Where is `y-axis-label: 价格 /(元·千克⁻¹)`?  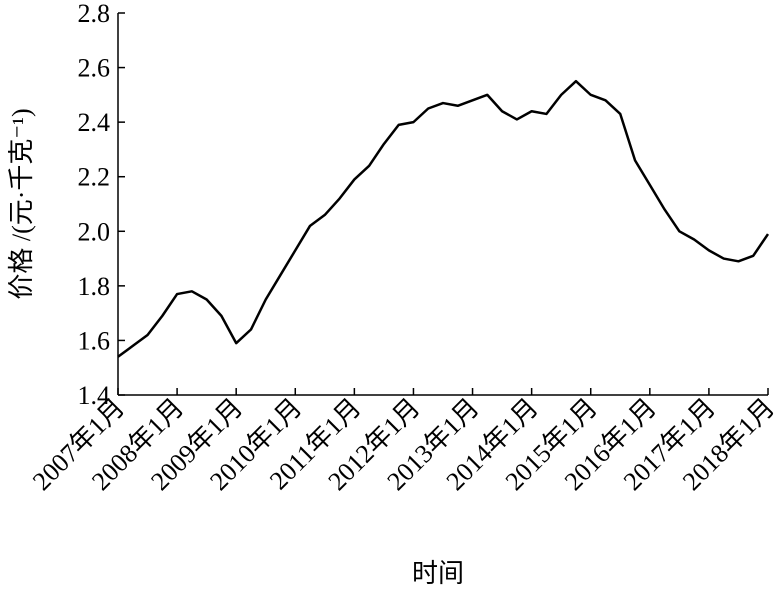 y-axis-label: 价格 /(元·千克⁻¹) is located at coordinates (21, 203).